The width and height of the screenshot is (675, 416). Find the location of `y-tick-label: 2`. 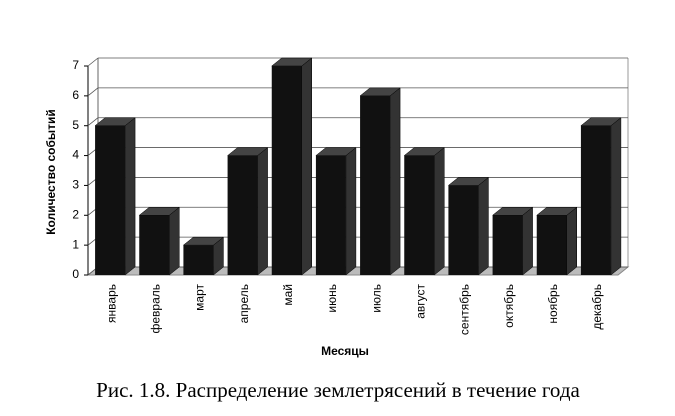

y-tick-label: 2 is located at coordinates (75, 214).